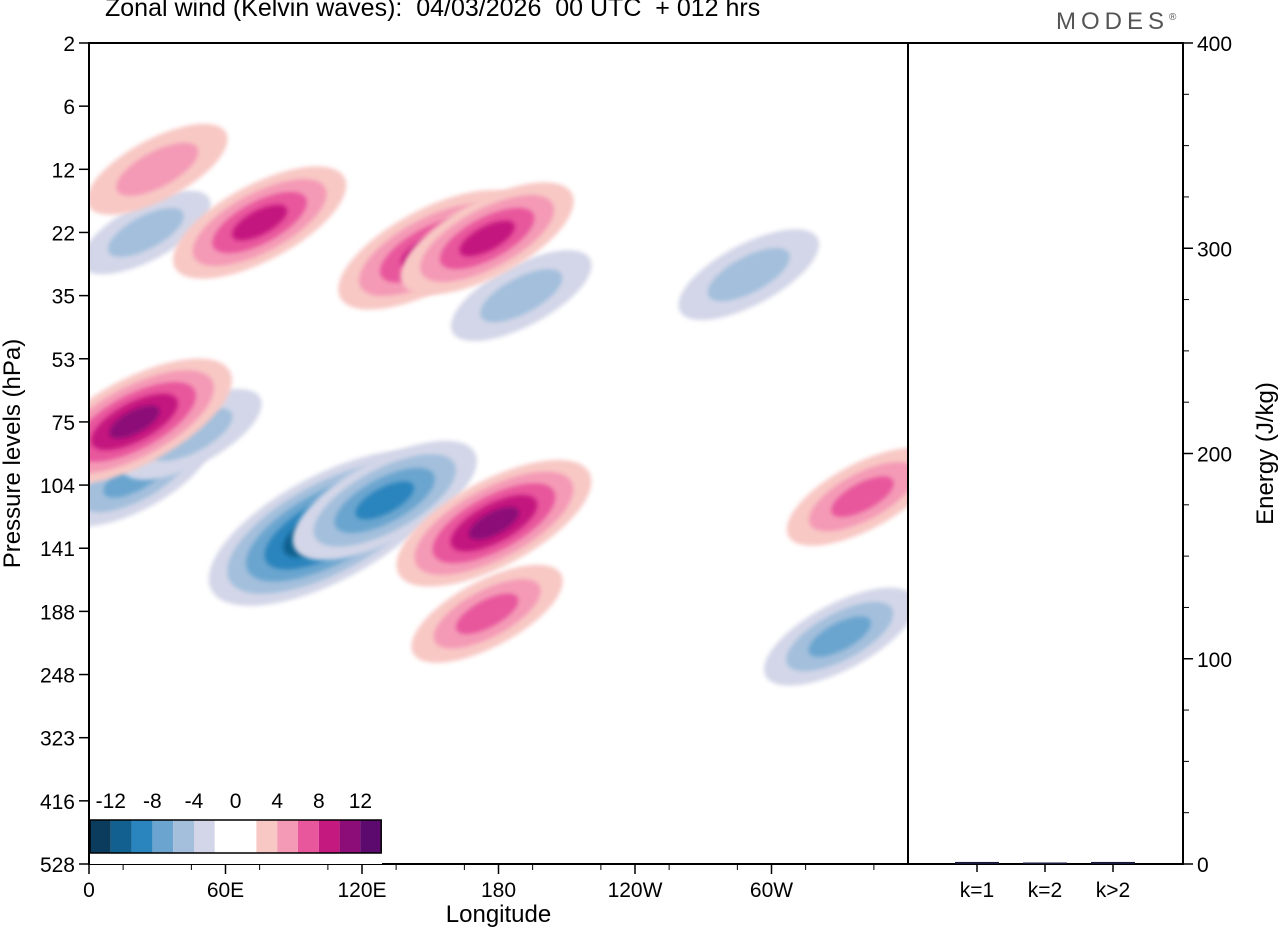 The width and height of the screenshot is (1280, 930). I want to click on energy-category-label: k=1, so click(977, 890).